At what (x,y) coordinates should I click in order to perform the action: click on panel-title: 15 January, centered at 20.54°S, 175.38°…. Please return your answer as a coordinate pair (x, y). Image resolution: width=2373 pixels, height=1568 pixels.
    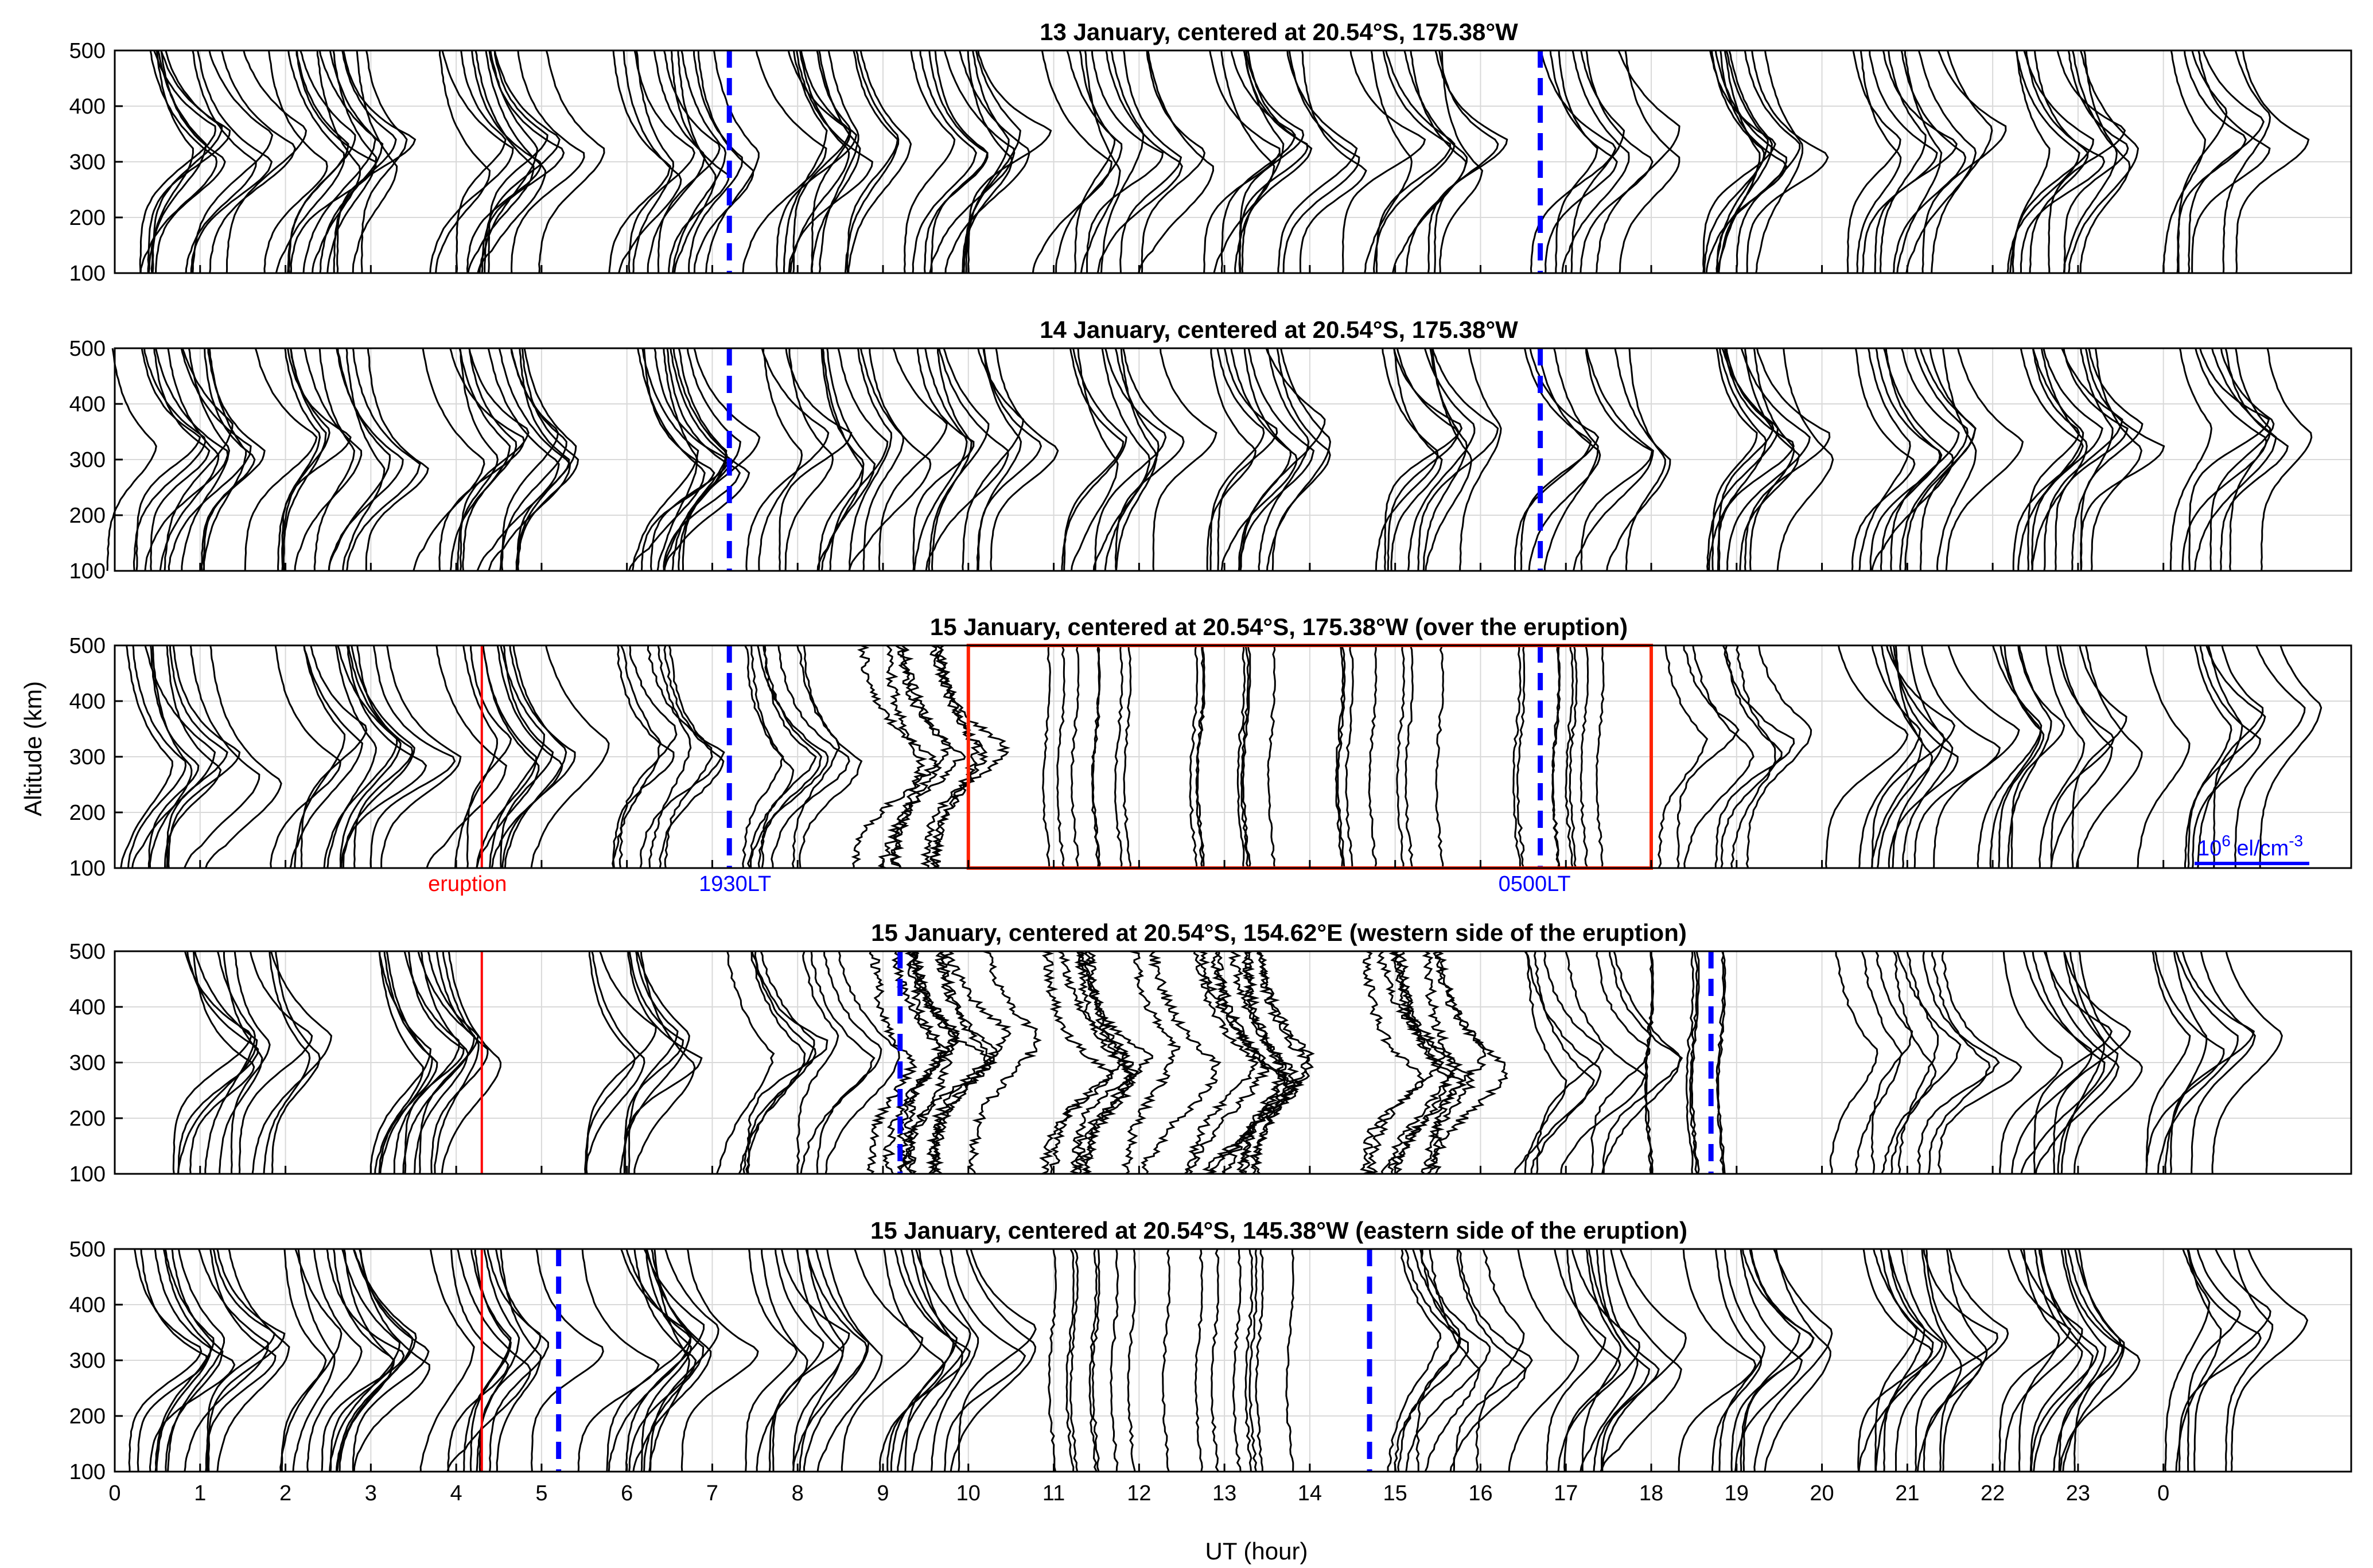
    Looking at the image, I should click on (1279, 626).